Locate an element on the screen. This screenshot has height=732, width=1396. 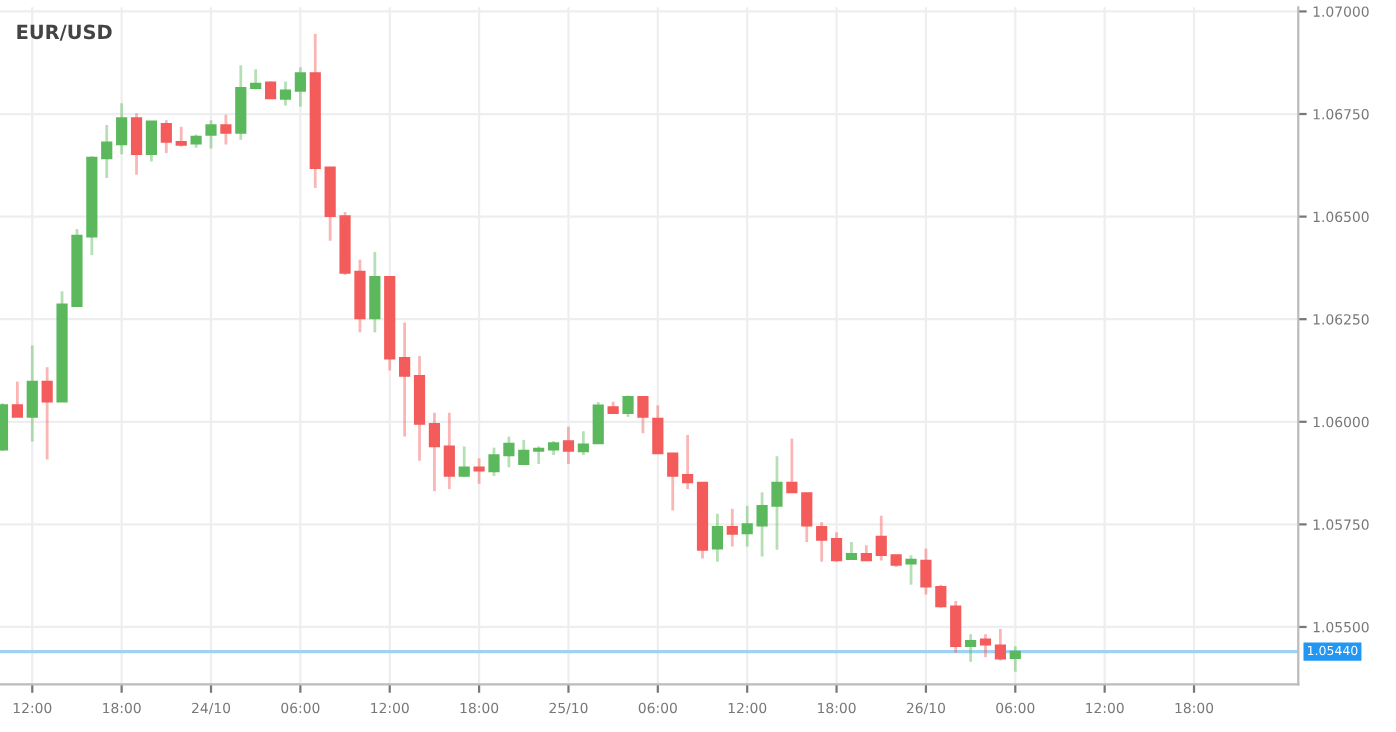
text: EUR/USD is located at coordinates (64, 32).